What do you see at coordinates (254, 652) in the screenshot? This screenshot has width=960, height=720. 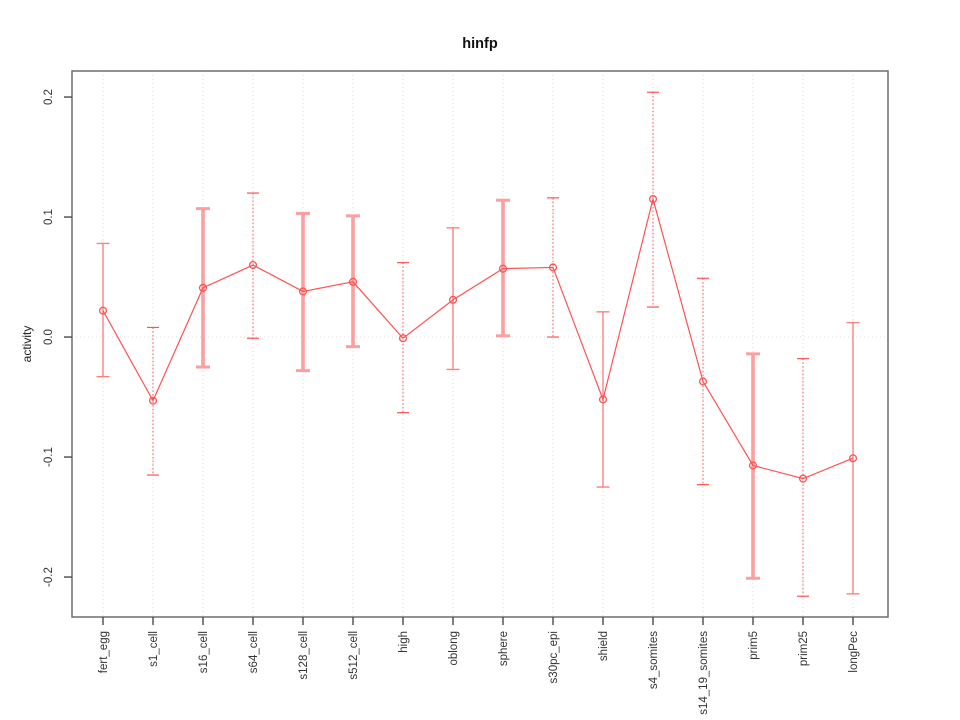 I see `x-tick-label: s64_cell` at bounding box center [254, 652].